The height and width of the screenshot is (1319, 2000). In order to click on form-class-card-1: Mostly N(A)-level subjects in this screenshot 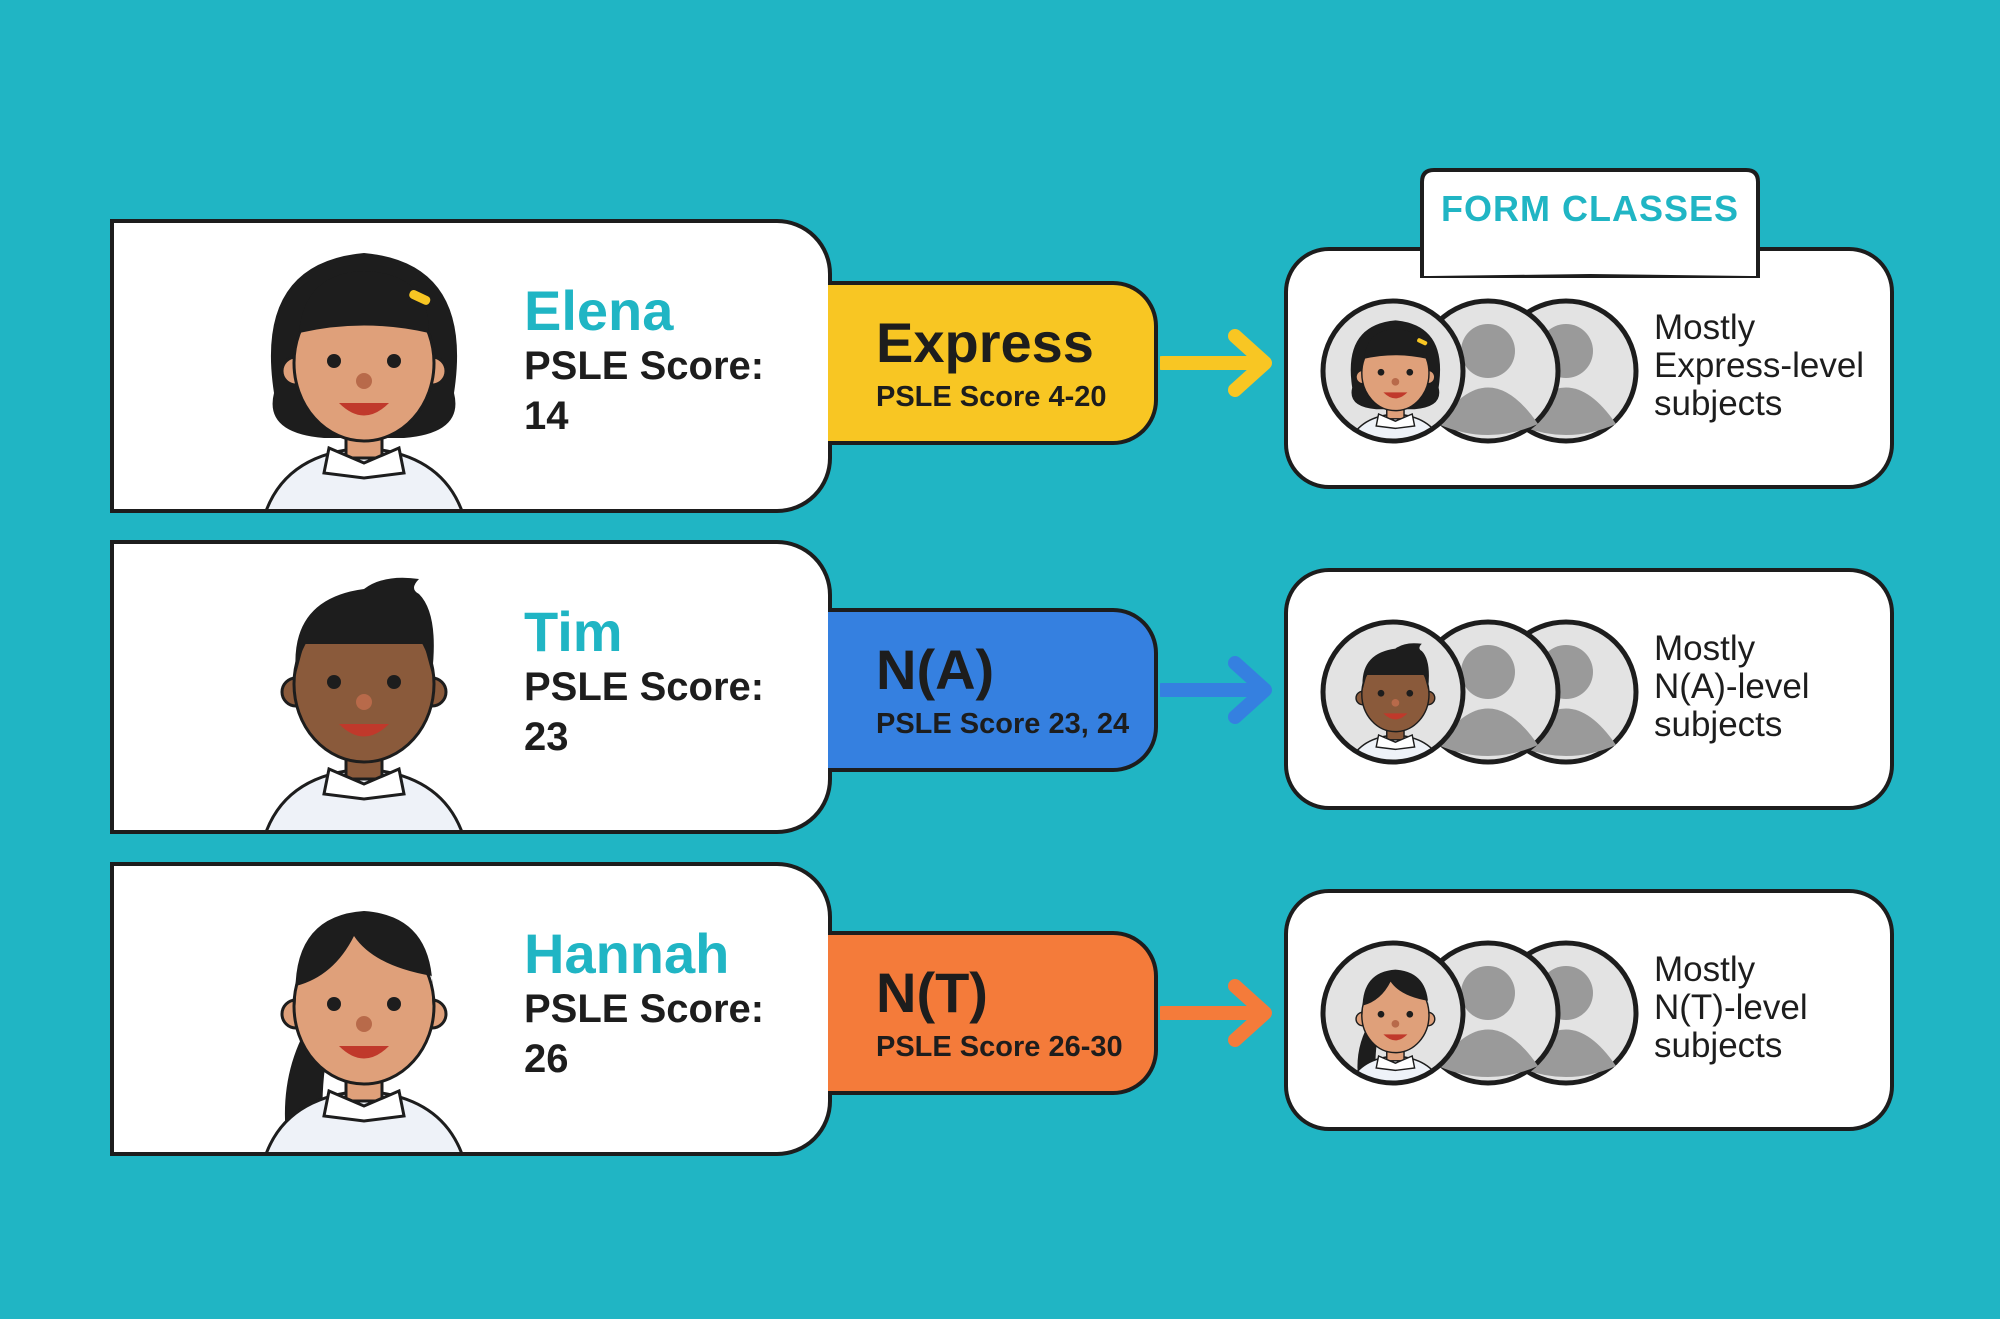, I will do `click(1589, 689)`.